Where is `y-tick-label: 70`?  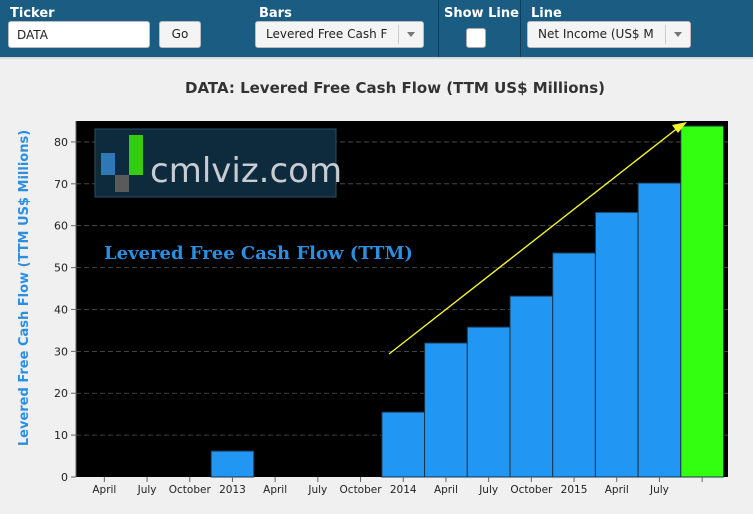
y-tick-label: 70 is located at coordinates (61, 184).